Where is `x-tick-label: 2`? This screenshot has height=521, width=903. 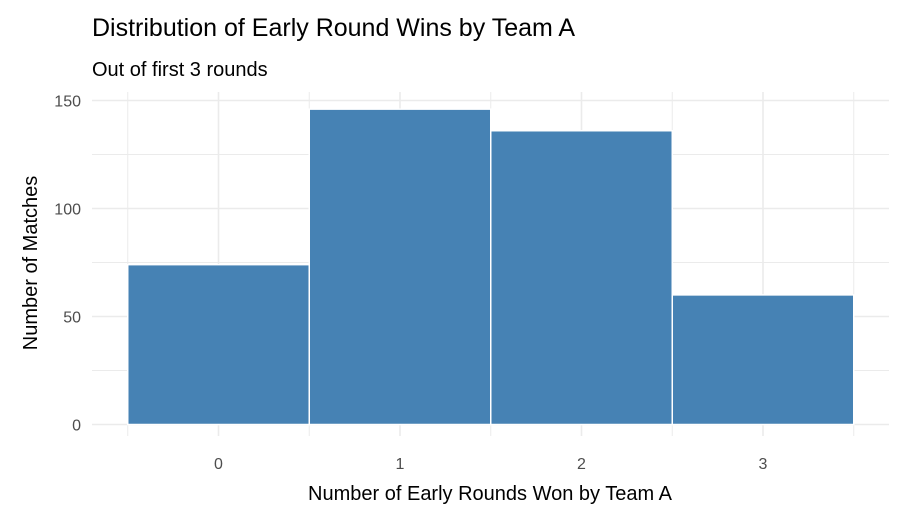
x-tick-label: 2 is located at coordinates (581, 464).